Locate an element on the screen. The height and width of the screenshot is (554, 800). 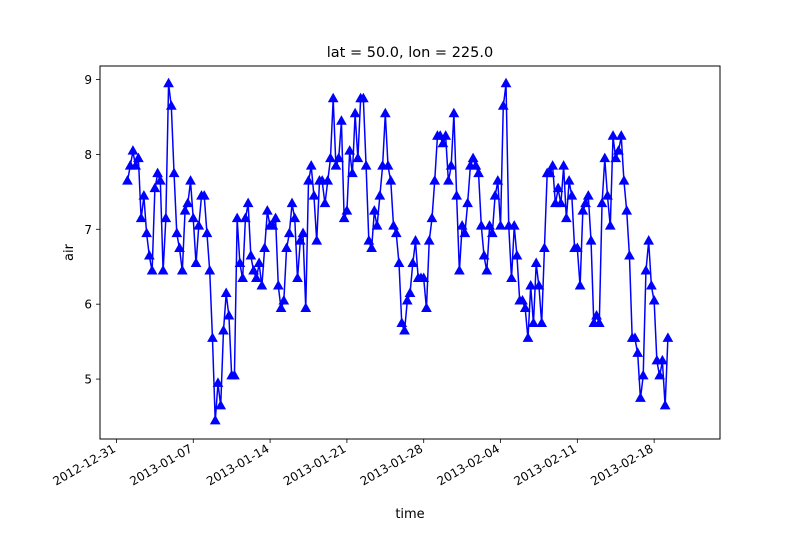
y-axis-label: air is located at coordinates (69, 252).